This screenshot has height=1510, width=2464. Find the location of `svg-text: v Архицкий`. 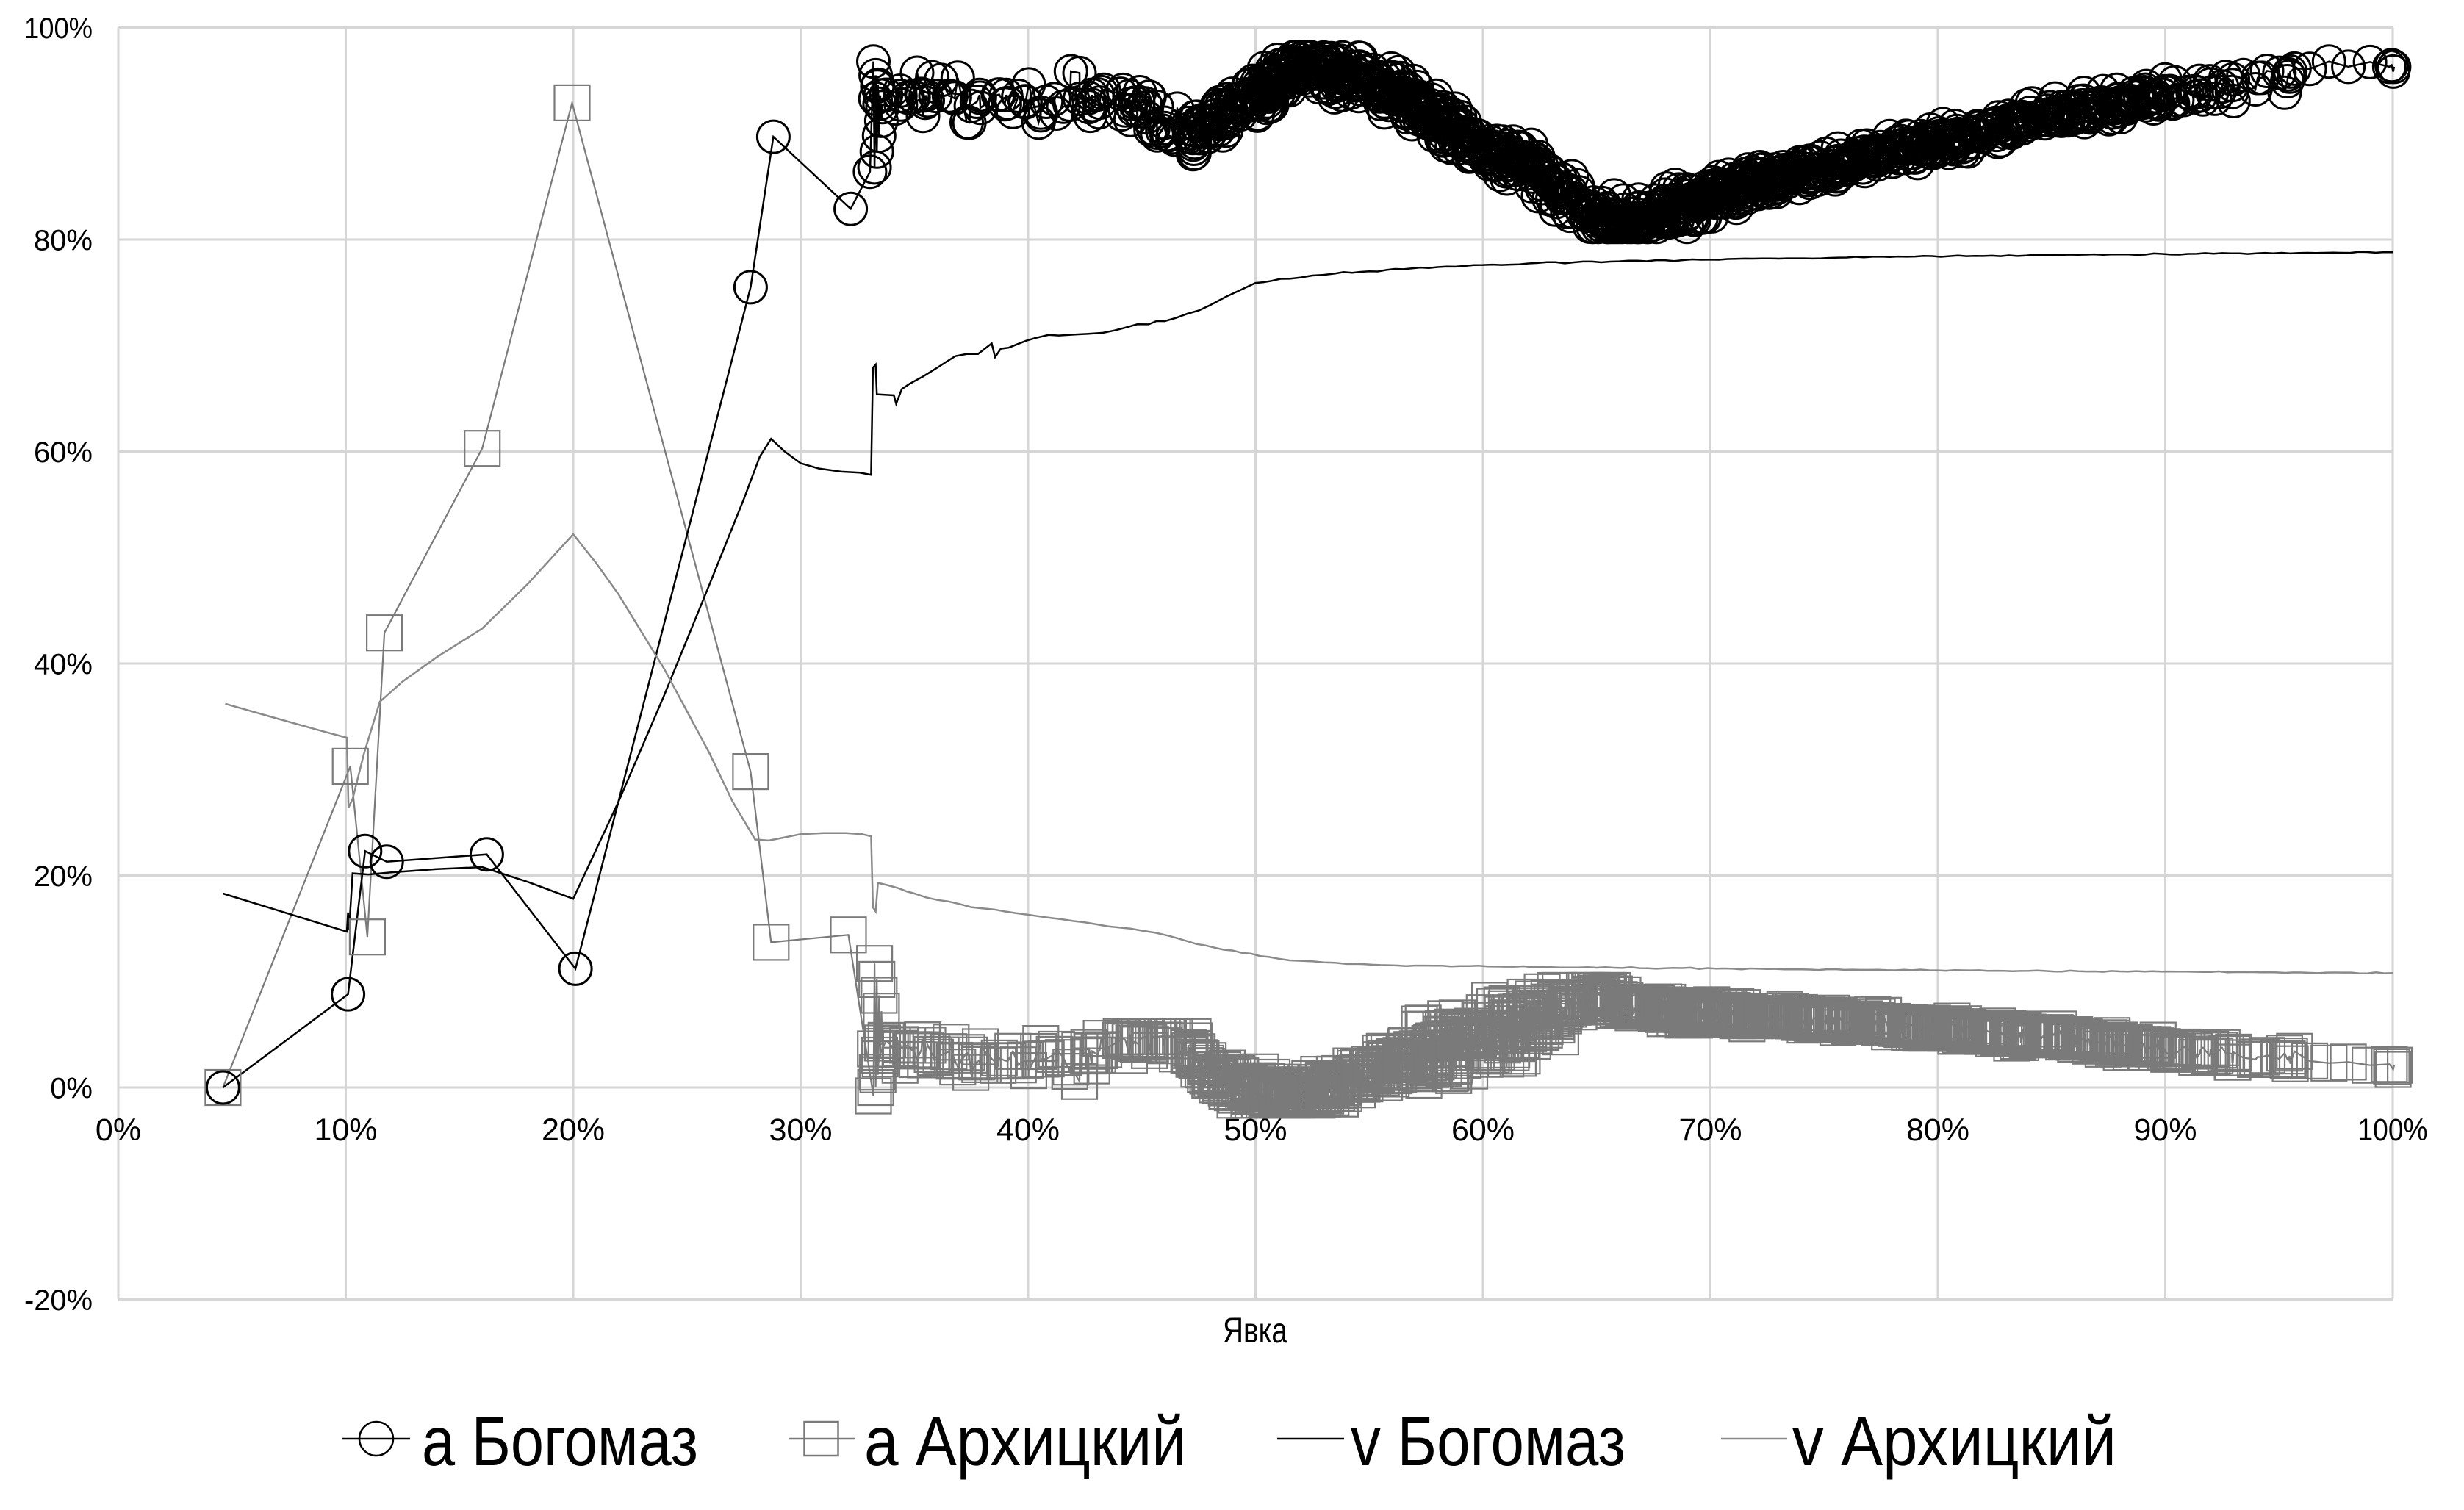

svg-text: v Архицкий is located at coordinates (1954, 1442).